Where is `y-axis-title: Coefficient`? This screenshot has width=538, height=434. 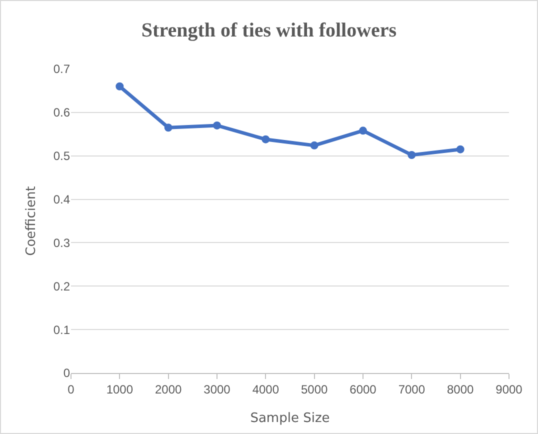 y-axis-title: Coefficient is located at coordinates (31, 221).